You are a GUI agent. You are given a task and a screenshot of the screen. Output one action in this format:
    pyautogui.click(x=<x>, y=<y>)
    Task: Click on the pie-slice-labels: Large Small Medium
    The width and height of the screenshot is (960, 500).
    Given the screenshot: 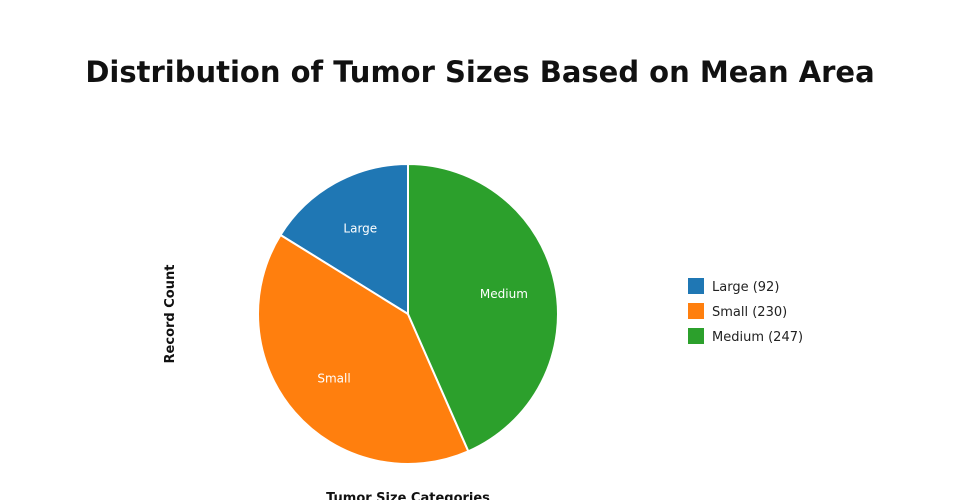 What is the action you would take?
    pyautogui.click(x=422, y=303)
    